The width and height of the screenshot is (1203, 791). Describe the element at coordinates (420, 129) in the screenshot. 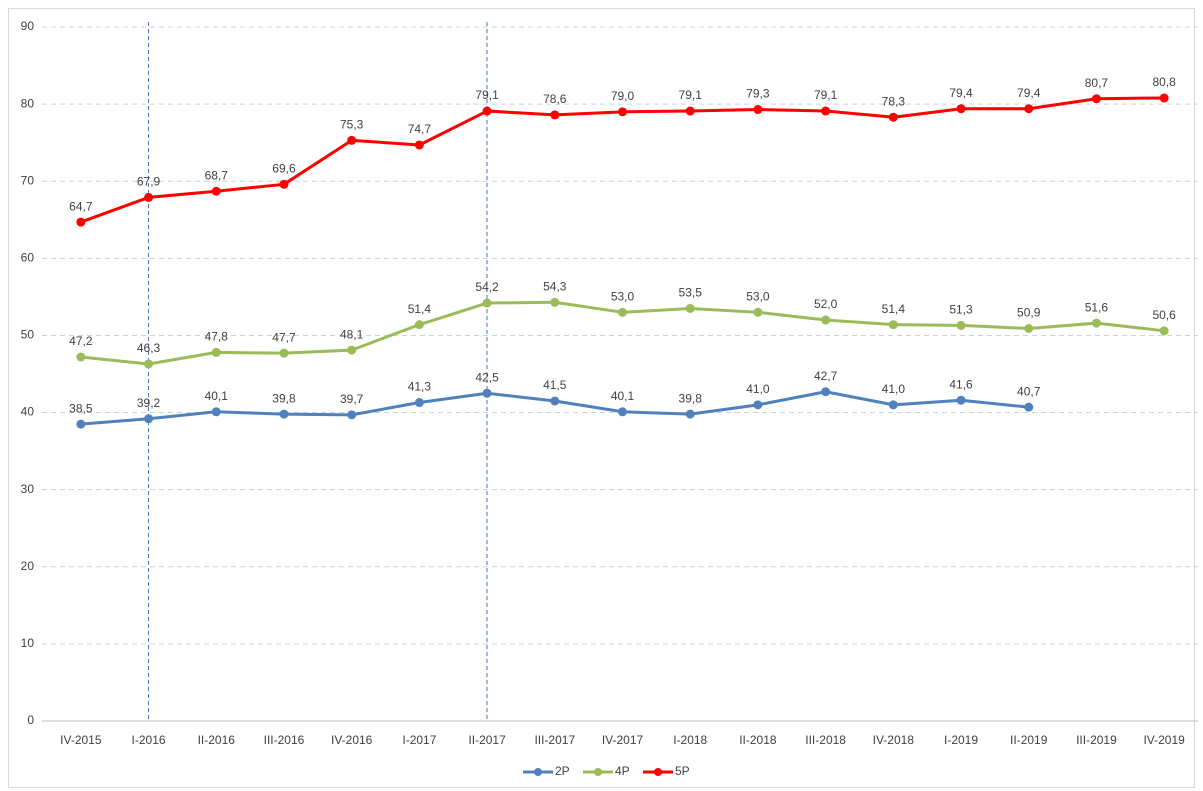

I see `data-label: 74,7` at that location.